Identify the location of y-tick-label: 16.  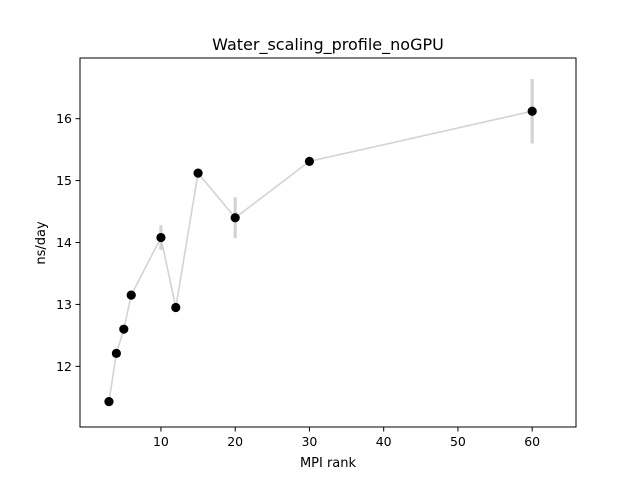
(64, 118).